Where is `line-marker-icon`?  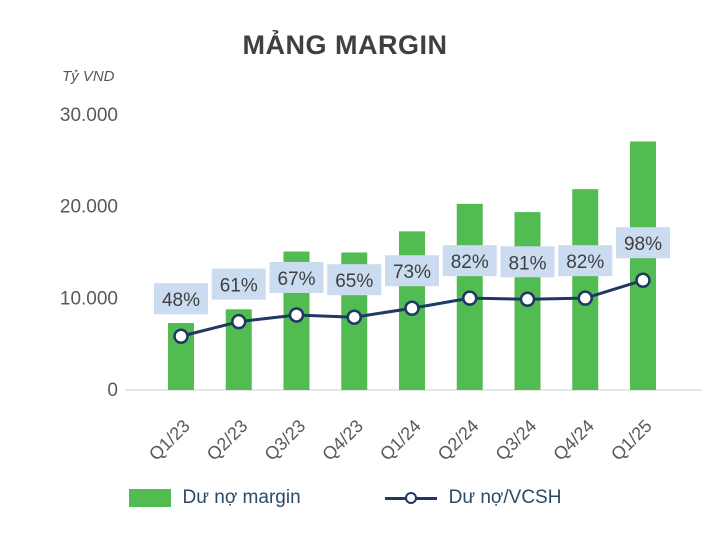
line-marker-icon is located at coordinates (410, 498).